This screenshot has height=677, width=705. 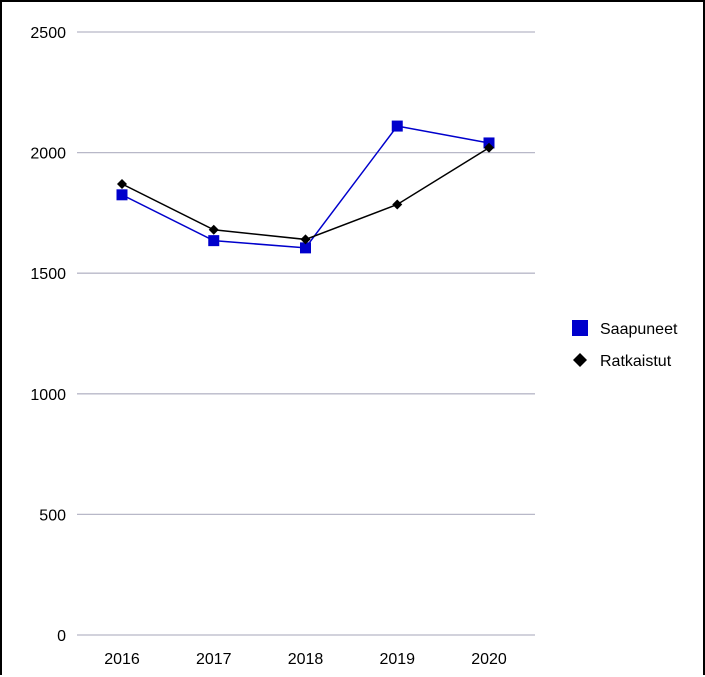 What do you see at coordinates (639, 329) in the screenshot?
I see `legend-label: Saapuneet` at bounding box center [639, 329].